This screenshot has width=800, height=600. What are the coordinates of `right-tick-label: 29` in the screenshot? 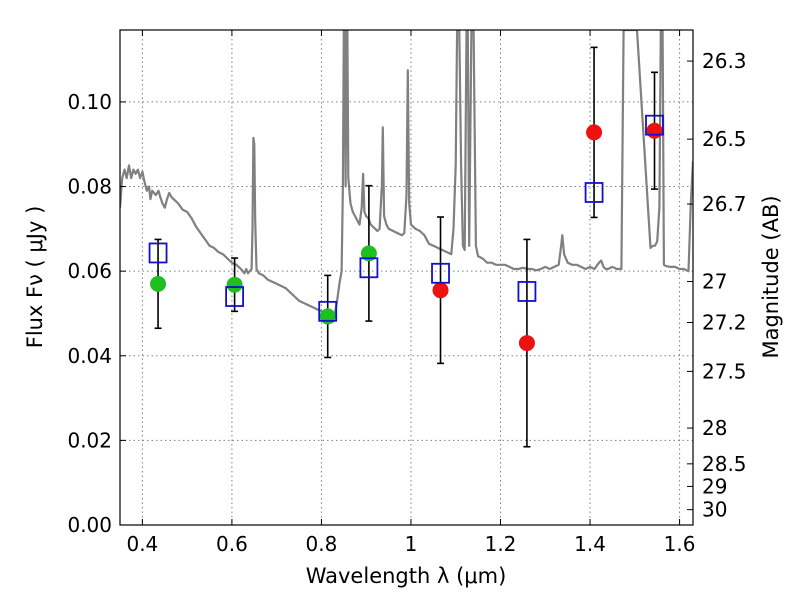 It's located at (714, 486).